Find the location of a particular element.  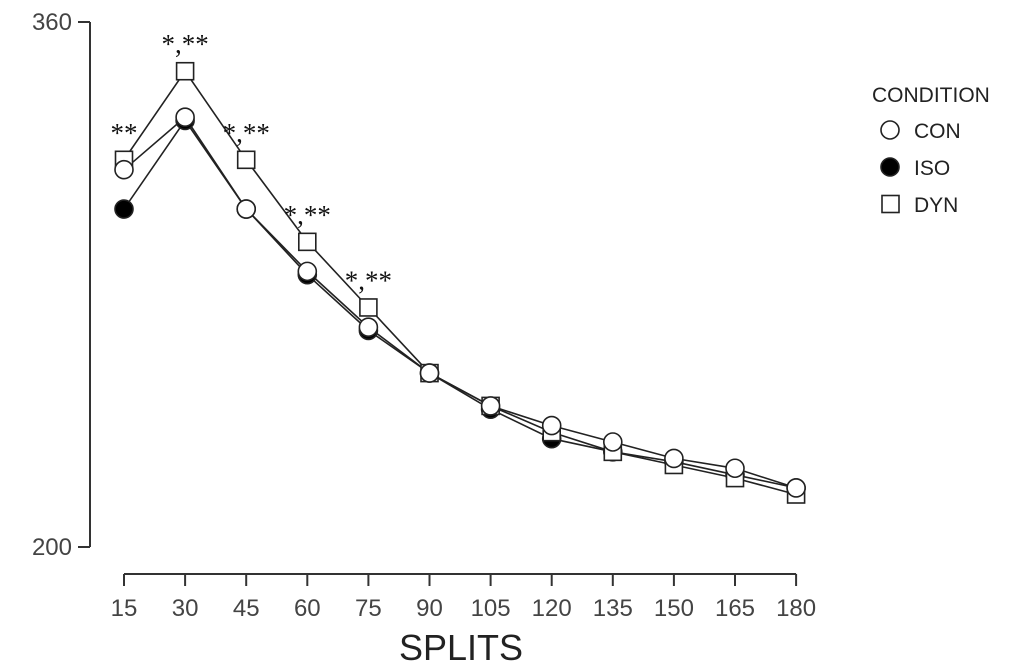

x-tick-label: 30 is located at coordinates (185, 608).